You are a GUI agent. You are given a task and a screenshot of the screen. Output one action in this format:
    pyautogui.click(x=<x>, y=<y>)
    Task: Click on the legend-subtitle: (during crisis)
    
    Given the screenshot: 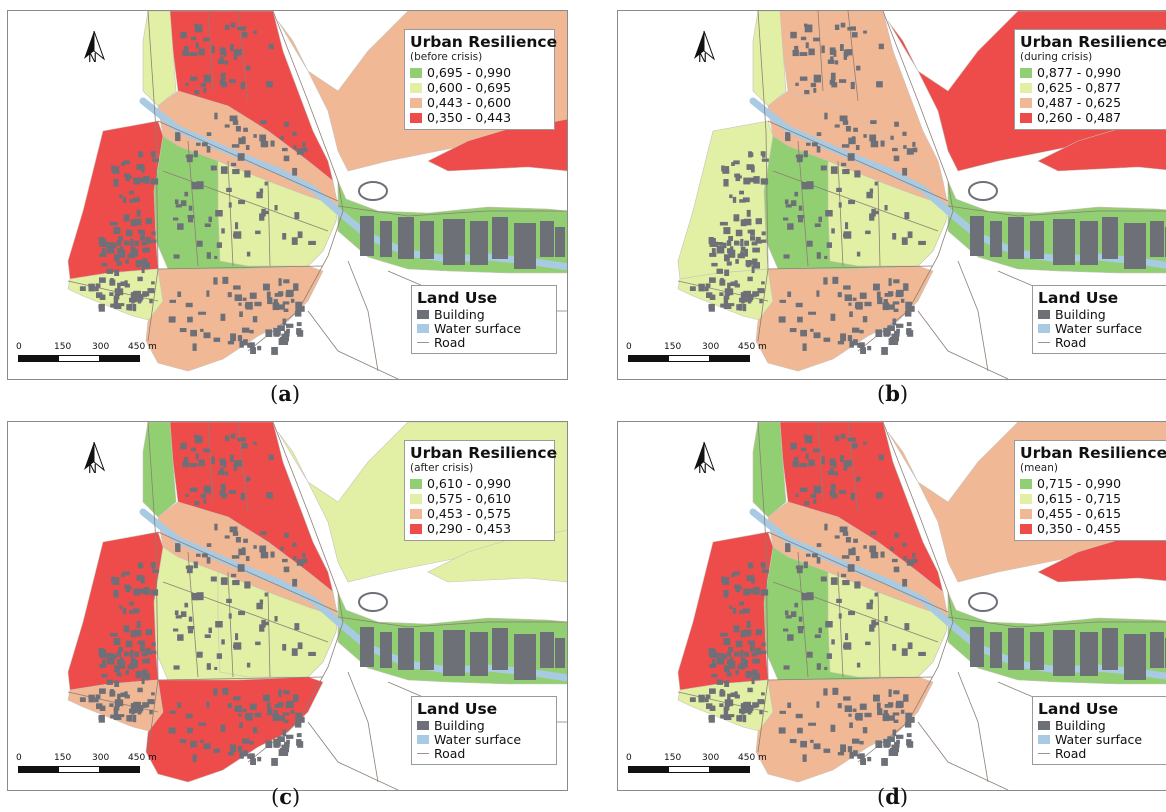 What is the action you would take?
    pyautogui.click(x=1056, y=57)
    